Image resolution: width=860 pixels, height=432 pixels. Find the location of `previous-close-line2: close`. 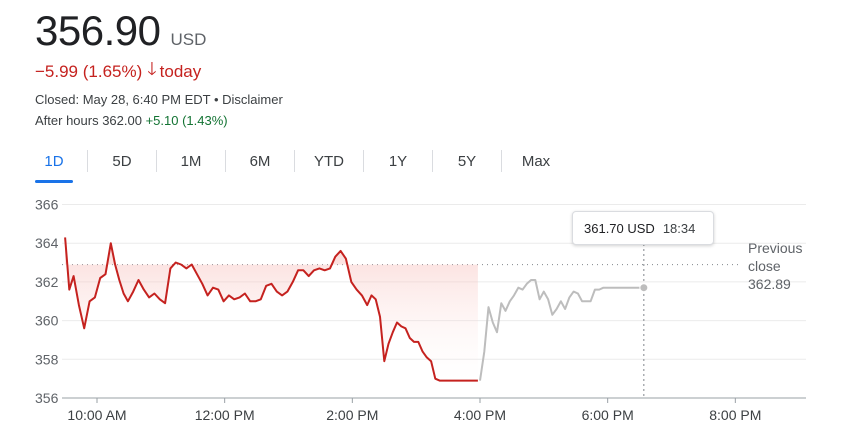

previous-close-line2: close is located at coordinates (764, 266).